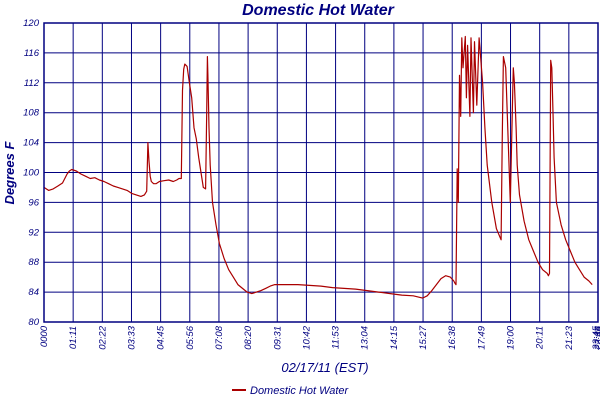 This screenshot has height=400, width=600. Describe the element at coordinates (219, 337) in the screenshot. I see `x-tick-label: 07:08` at that location.